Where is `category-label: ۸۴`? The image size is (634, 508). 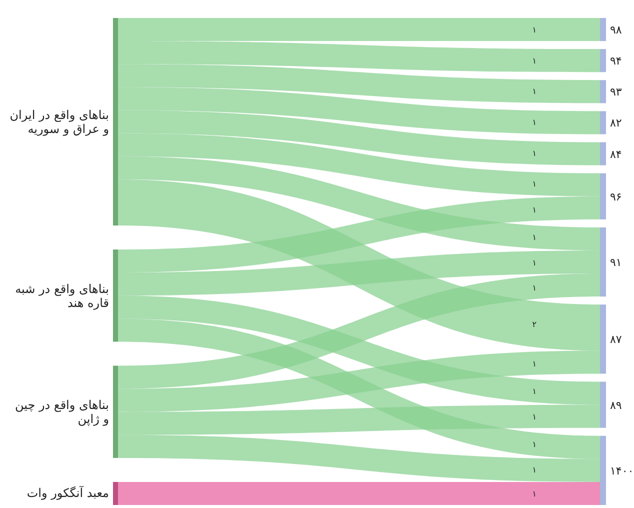 category-label: ۸۴ is located at coordinates (616, 154).